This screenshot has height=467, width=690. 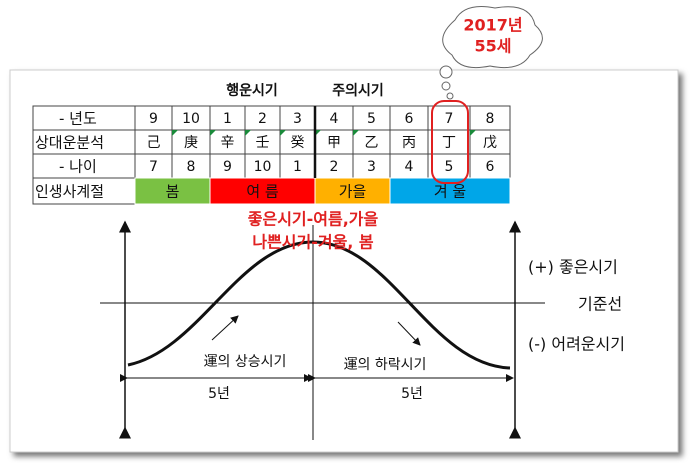 I want to click on cell: 庚, so click(x=191, y=143).